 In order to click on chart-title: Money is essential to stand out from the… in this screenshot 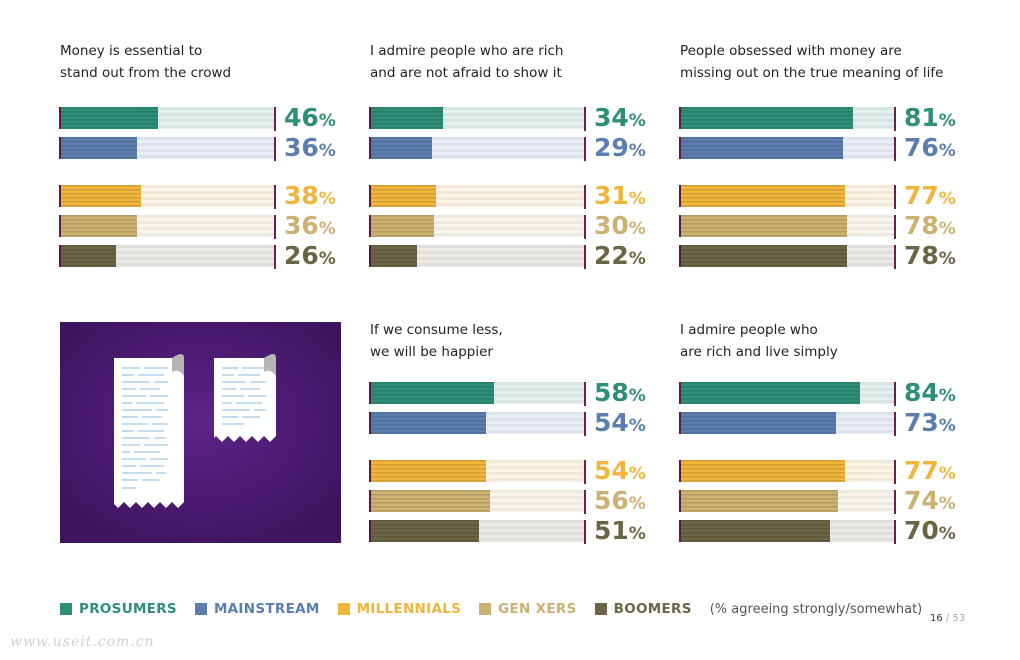, I will do `click(146, 62)`.